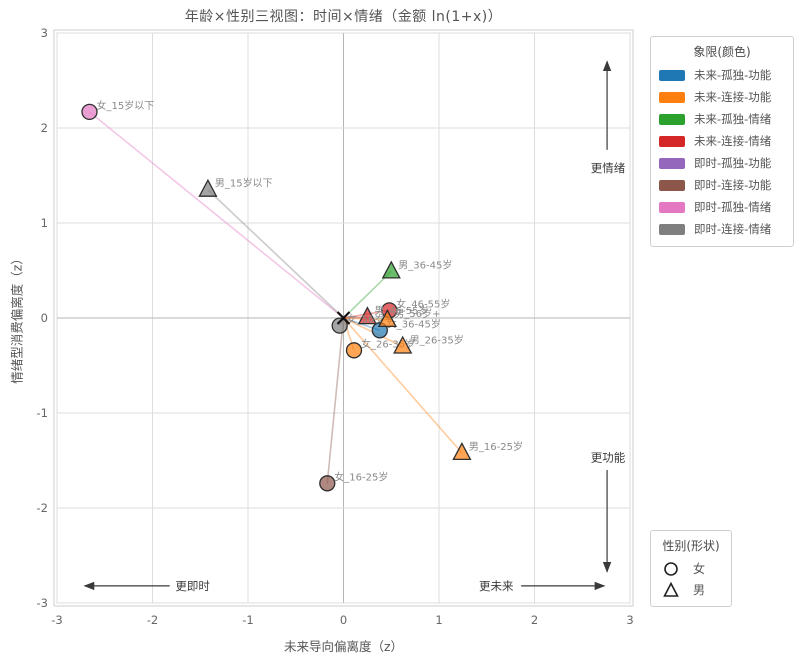 The width and height of the screenshot is (800, 663). I want to click on point-label: 女_16-25岁, so click(361, 476).